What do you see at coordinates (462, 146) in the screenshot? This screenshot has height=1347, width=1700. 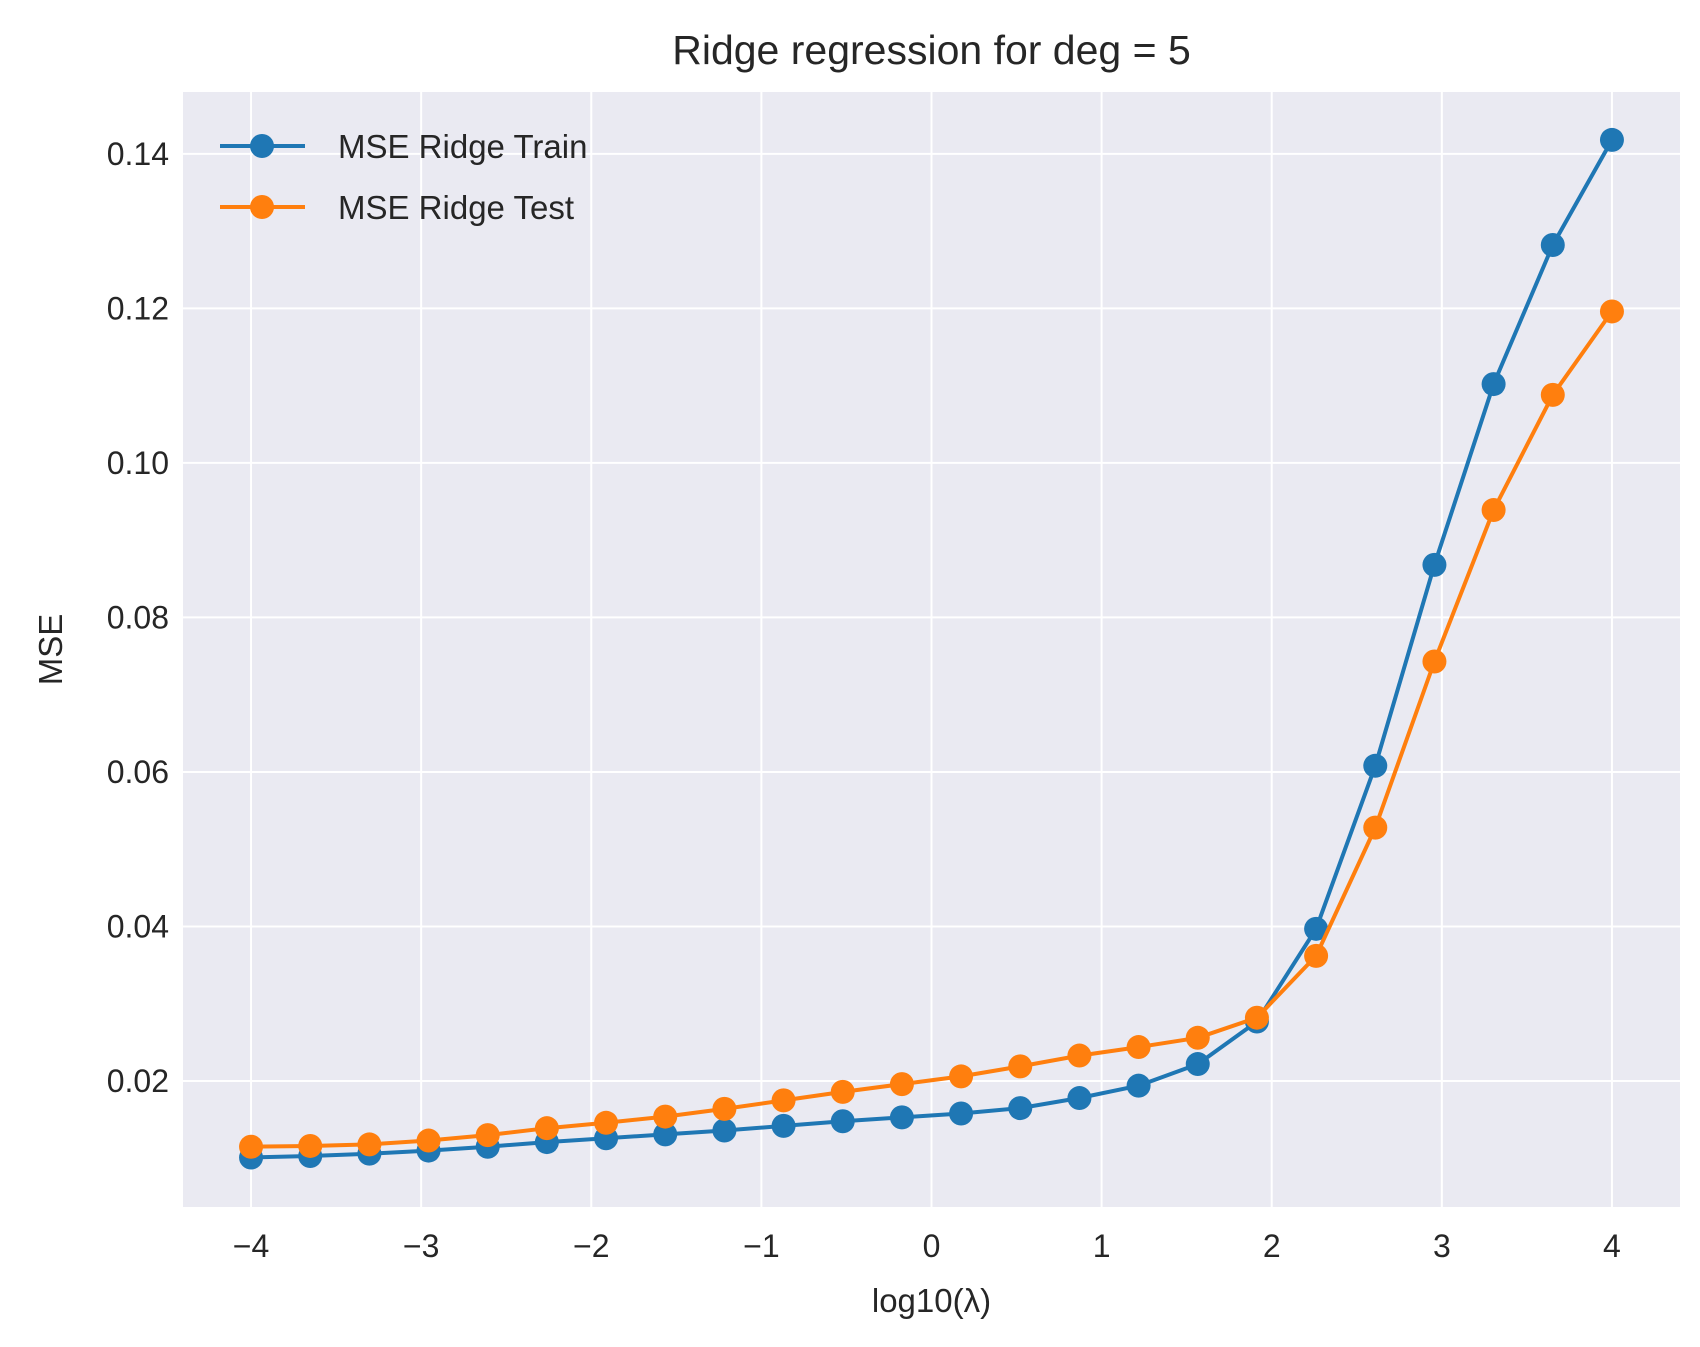 I see `legend-label: MSE Ridge Train` at bounding box center [462, 146].